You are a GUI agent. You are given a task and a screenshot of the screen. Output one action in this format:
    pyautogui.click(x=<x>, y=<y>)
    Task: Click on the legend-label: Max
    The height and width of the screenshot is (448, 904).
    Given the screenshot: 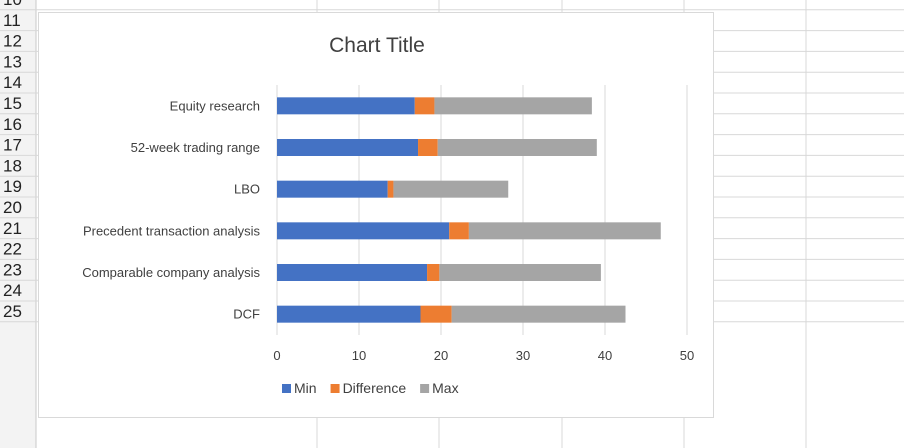 What is the action you would take?
    pyautogui.click(x=445, y=388)
    